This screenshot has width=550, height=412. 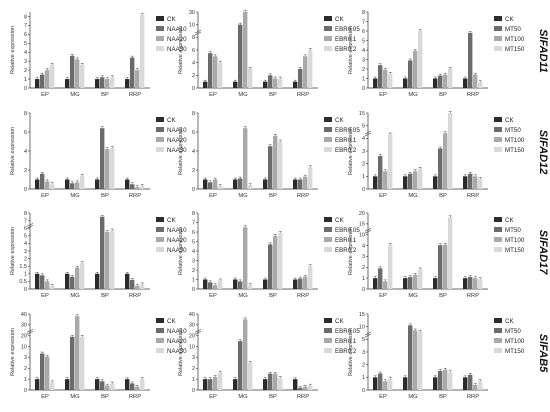 What do you see at coordinates (363, 126) in the screenshot?
I see `y-tick-label: 5` at bounding box center [363, 126].